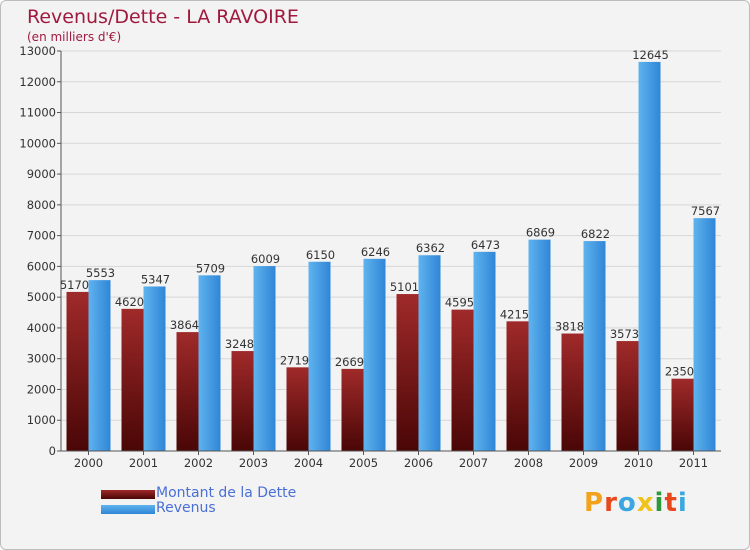 Image resolution: width=750 pixels, height=550 pixels. I want to click on data-label-dette-2011: 2350, so click(679, 372).